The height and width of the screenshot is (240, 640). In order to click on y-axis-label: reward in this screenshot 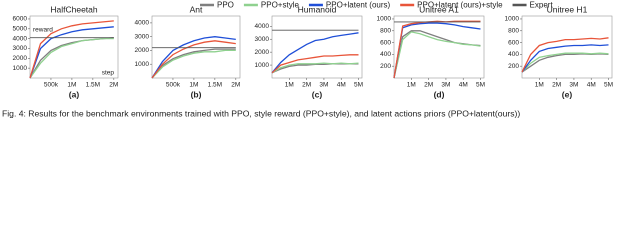, I will do `click(43, 30)`.